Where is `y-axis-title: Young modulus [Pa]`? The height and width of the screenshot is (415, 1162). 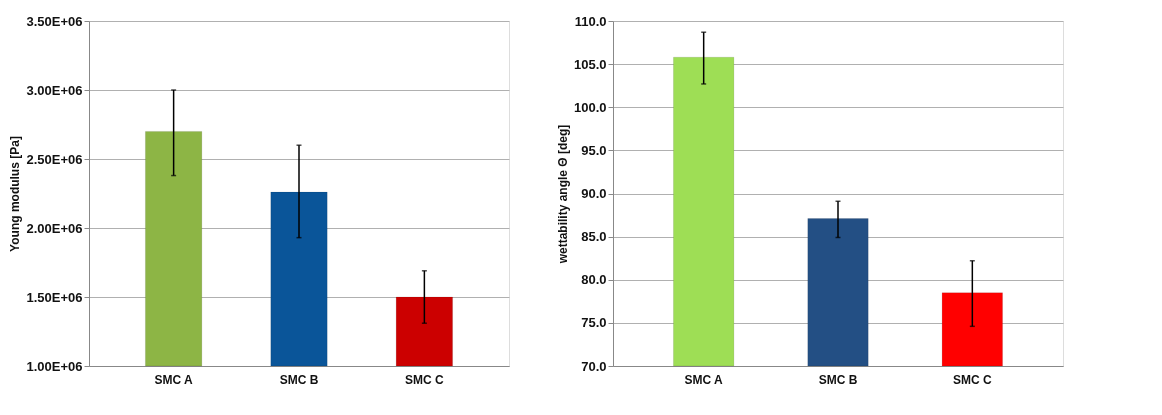 y-axis-title: Young modulus [Pa] is located at coordinates (15, 194).